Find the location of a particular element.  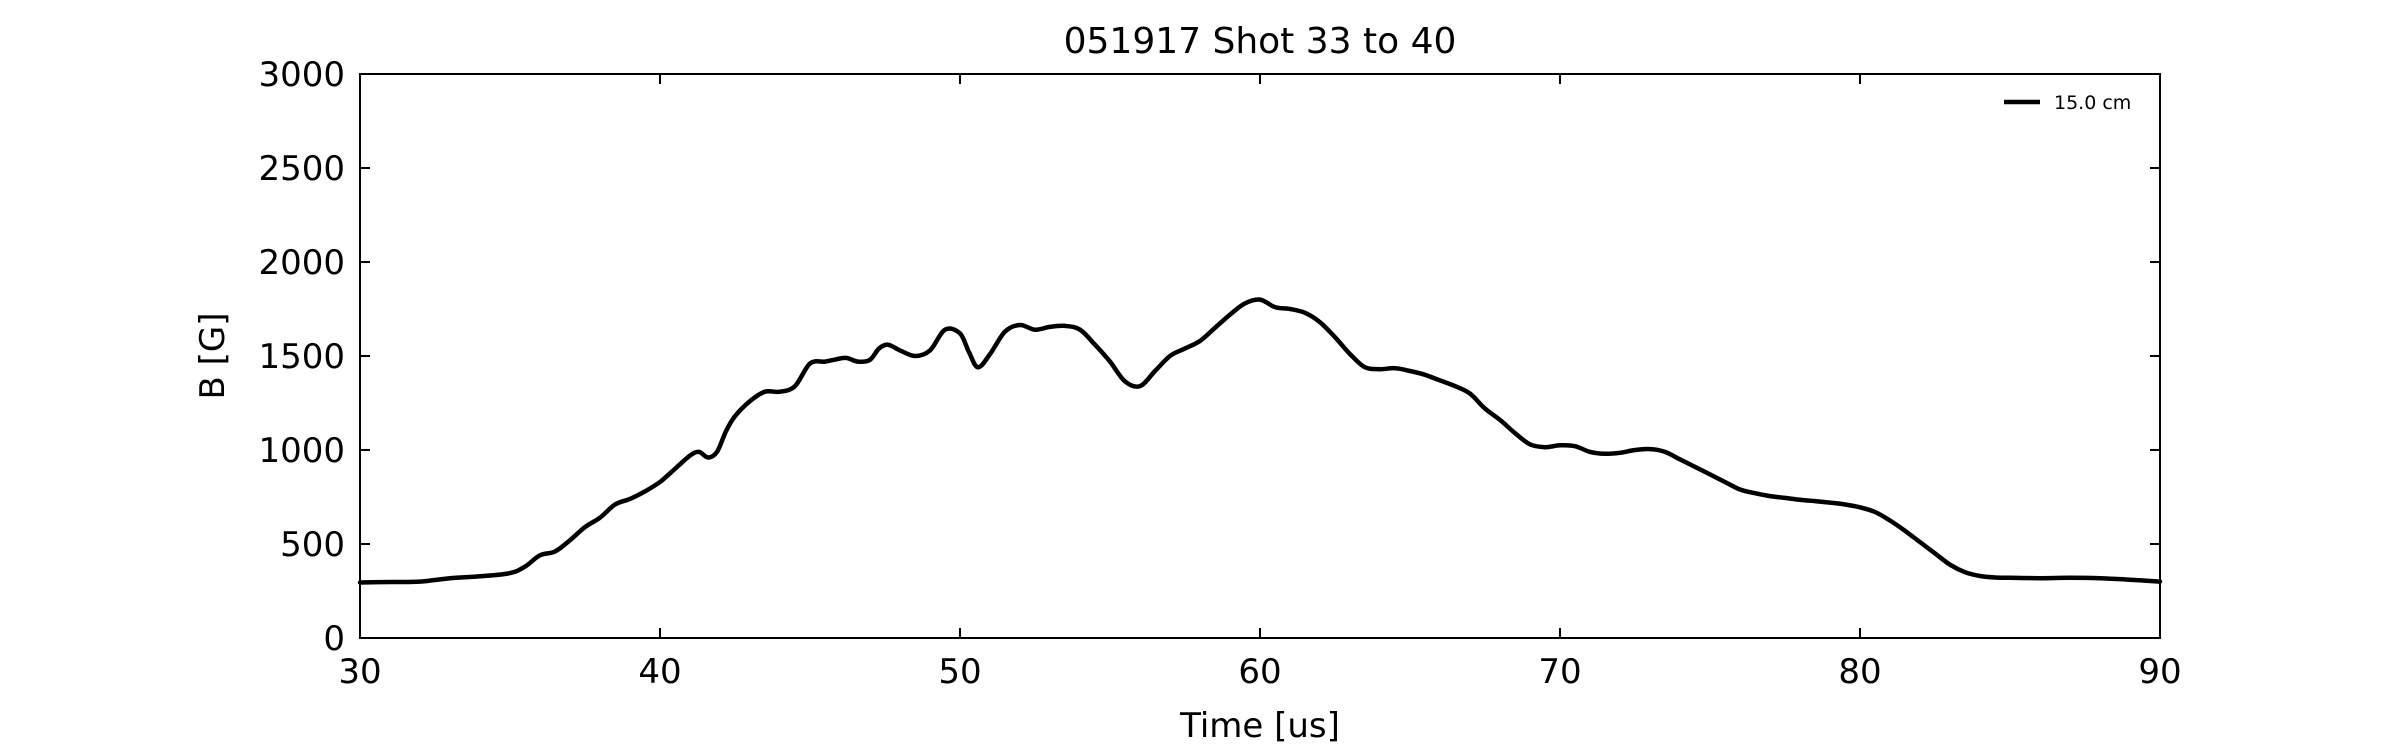

x-tick-label: 50 is located at coordinates (959, 672).